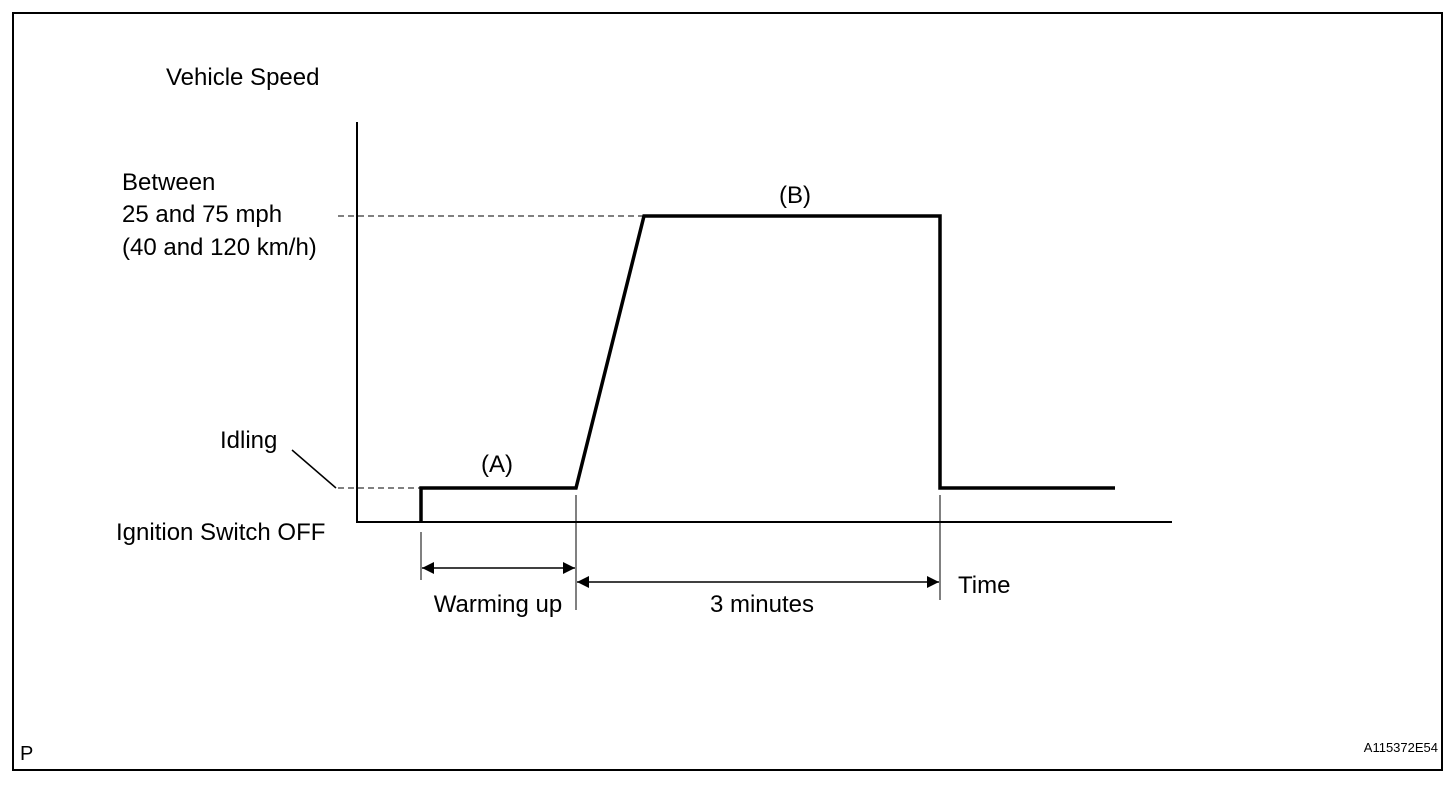 Image resolution: width=1456 pixels, height=786 pixels. What do you see at coordinates (314, 469) in the screenshot?
I see `idling-leader-line` at bounding box center [314, 469].